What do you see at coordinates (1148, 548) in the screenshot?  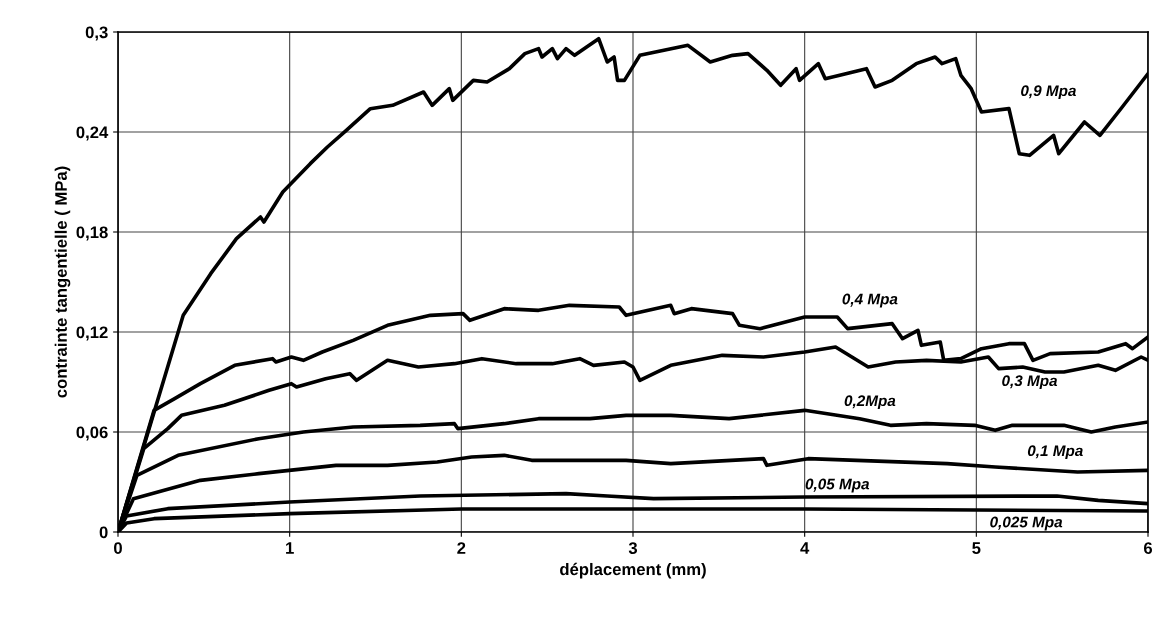 I see `x-tick-label: 6` at bounding box center [1148, 548].